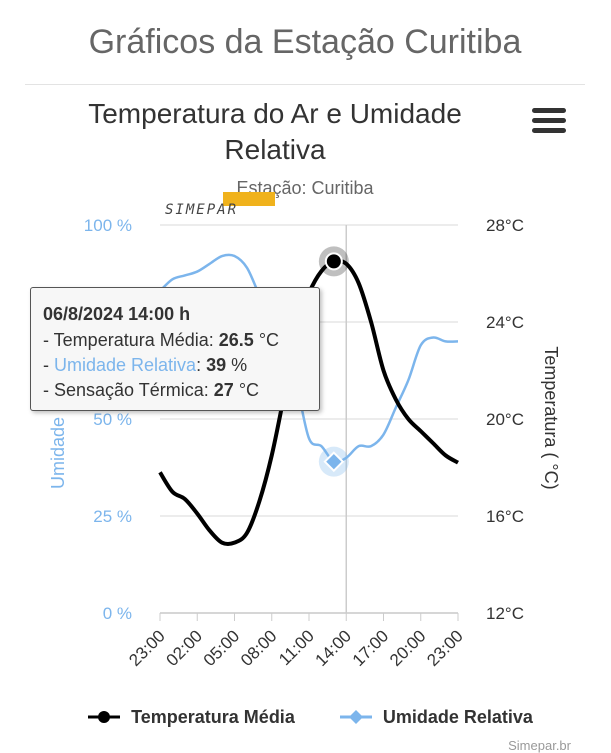 The image size is (611, 753). I want to click on tooltip-row-sensacao: - Sensação Térmica: 27 °C, so click(151, 390).